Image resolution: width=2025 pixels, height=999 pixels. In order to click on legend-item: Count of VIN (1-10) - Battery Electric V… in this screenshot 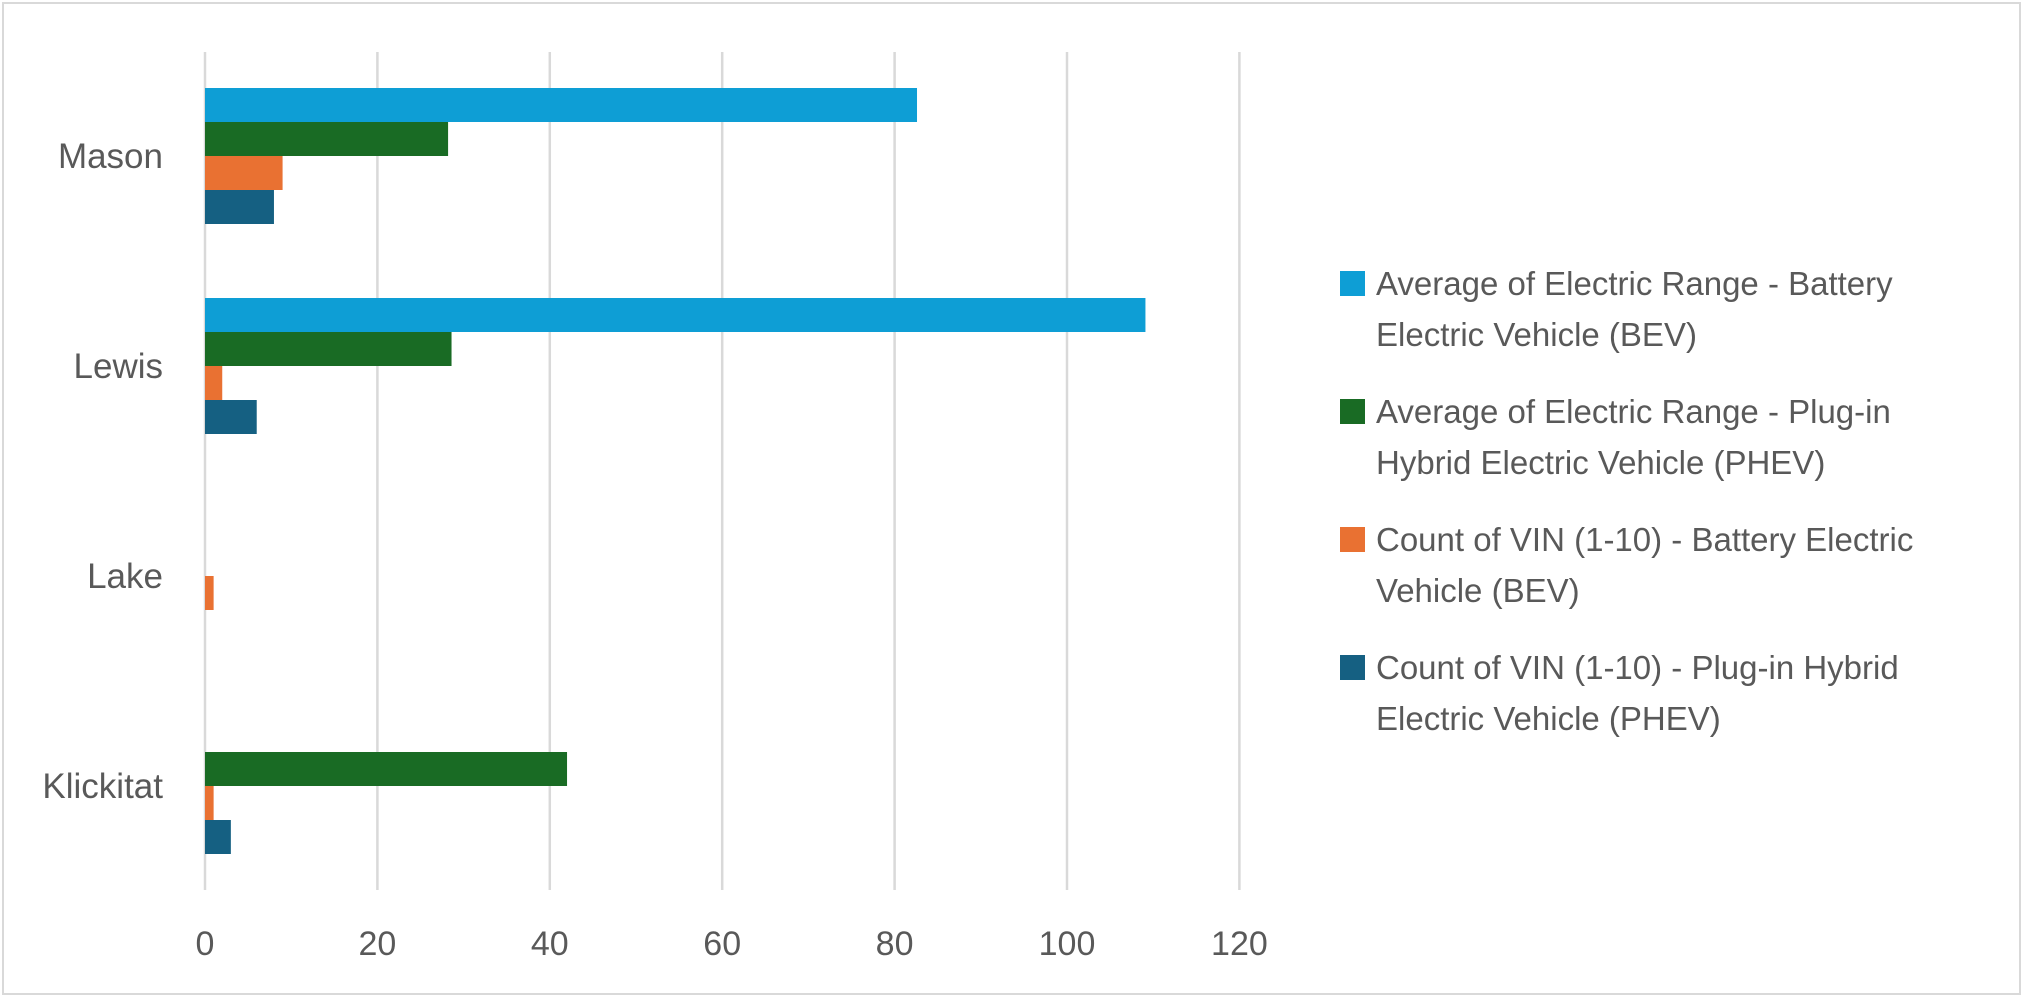, I will do `click(1665, 565)`.